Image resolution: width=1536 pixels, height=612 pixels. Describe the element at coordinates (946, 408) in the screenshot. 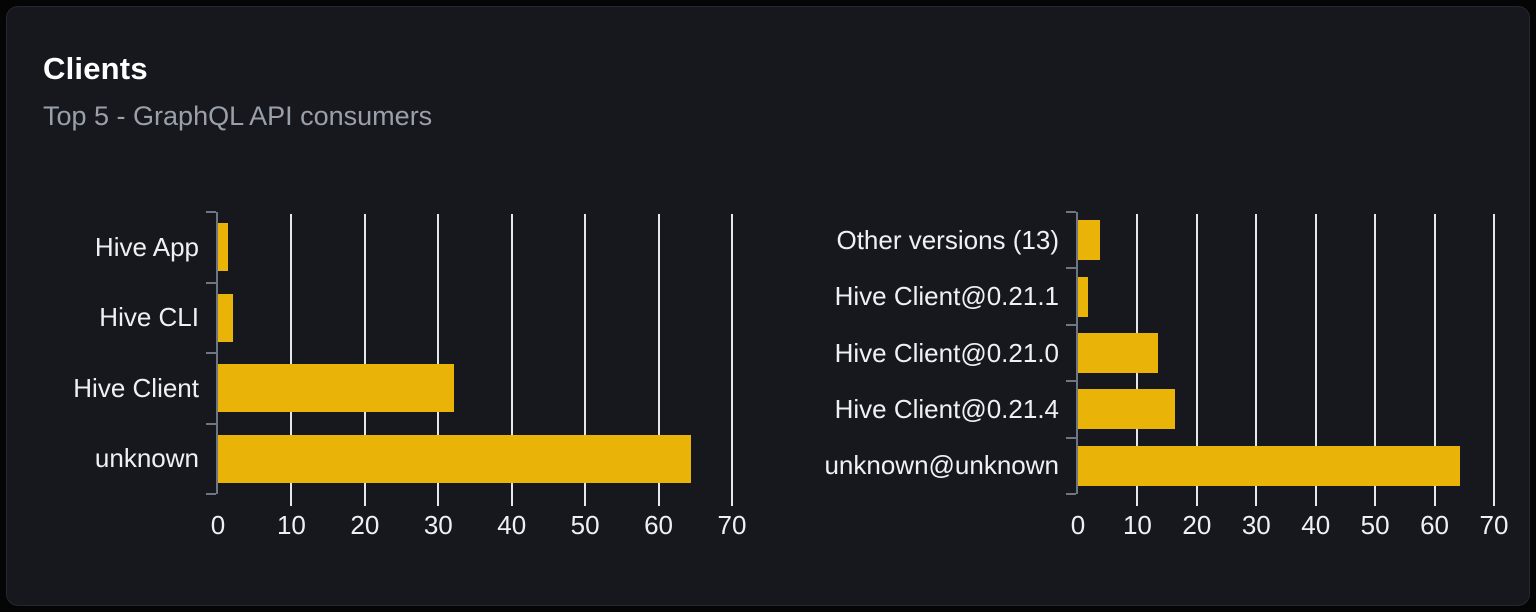

I see `category-label: Hive Client@0.21.4` at that location.